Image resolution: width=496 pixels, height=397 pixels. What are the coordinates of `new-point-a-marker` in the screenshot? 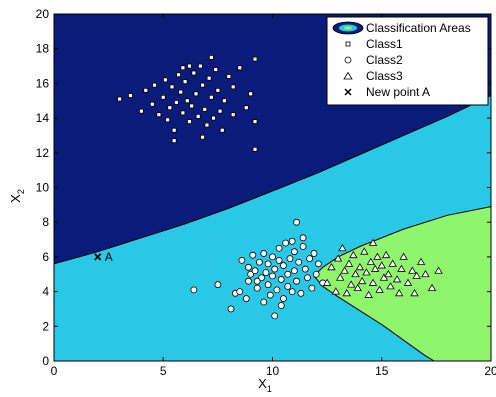 It's located at (98, 257).